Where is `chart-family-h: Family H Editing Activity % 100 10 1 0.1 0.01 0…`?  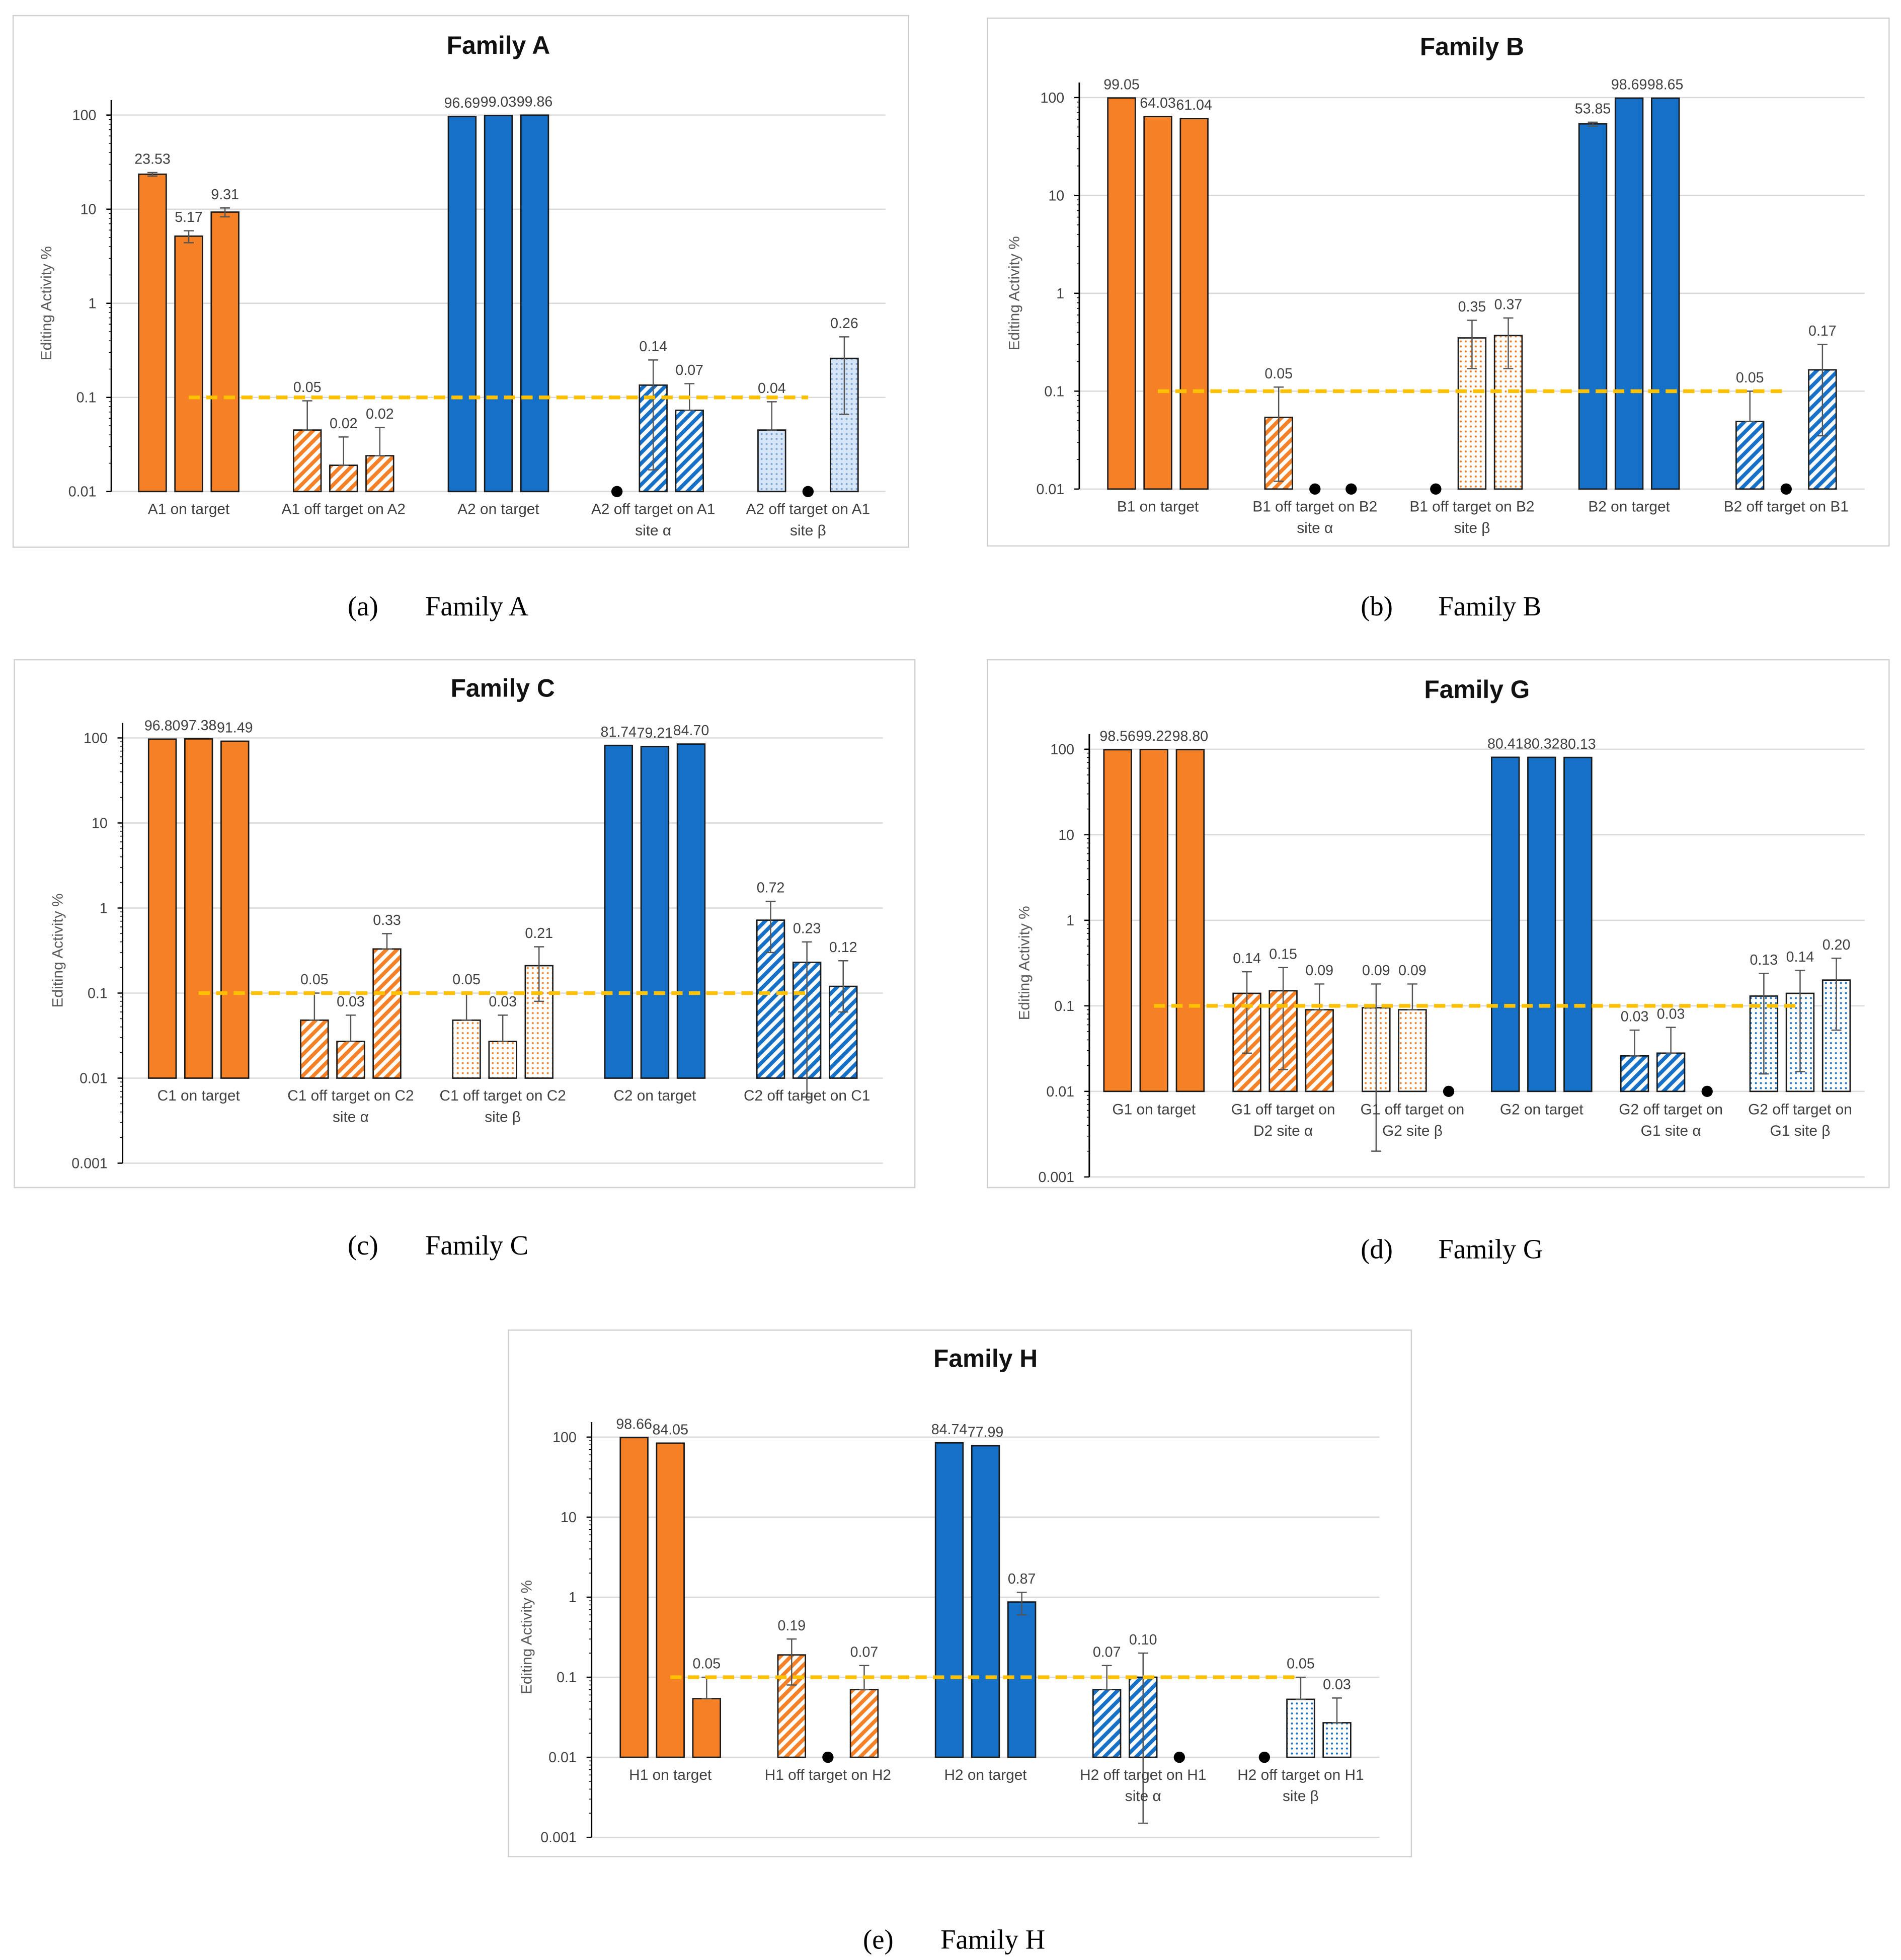 chart-family-h: Family H Editing Activity % 100 10 1 0.1 0.01 0… is located at coordinates (960, 1593).